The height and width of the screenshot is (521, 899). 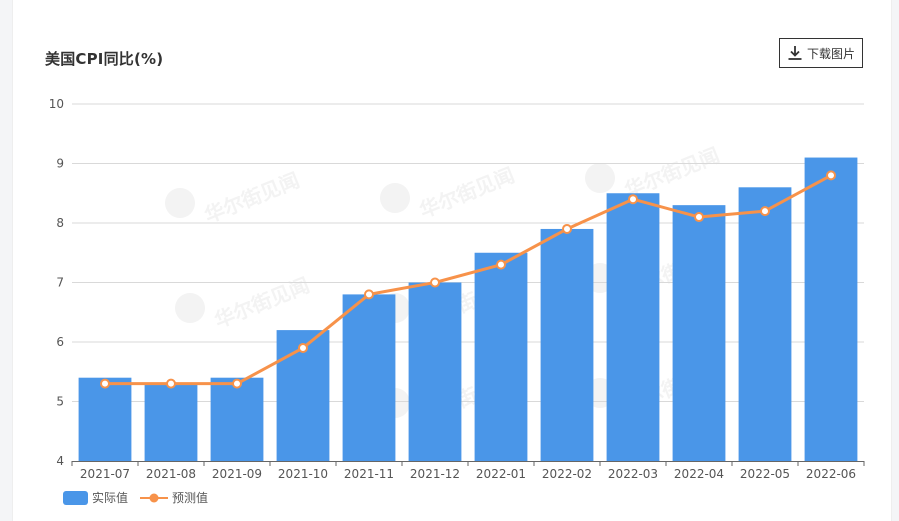 What do you see at coordinates (831, 474) in the screenshot?
I see `x-tick-label: 2022-06` at bounding box center [831, 474].